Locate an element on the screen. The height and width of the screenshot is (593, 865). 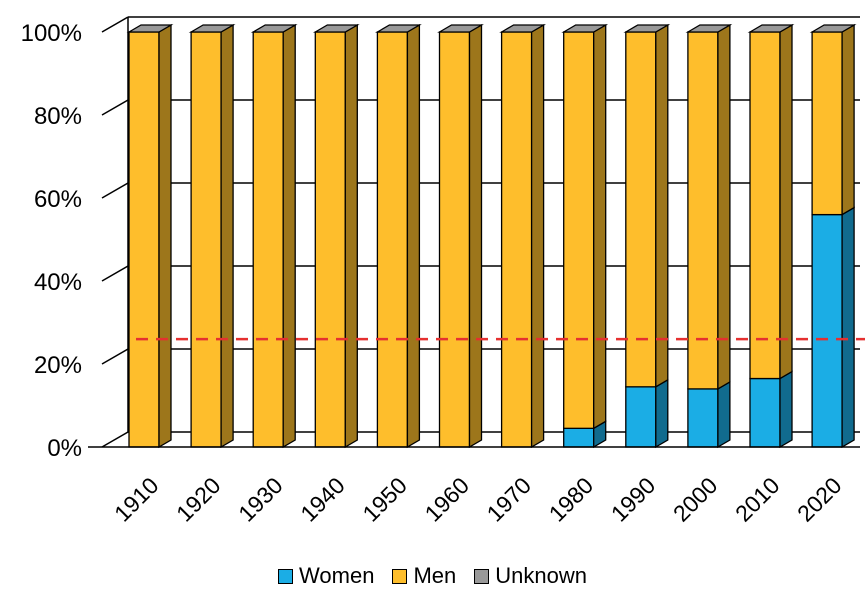
x-tick-label: 1910 is located at coordinates (136, 499).